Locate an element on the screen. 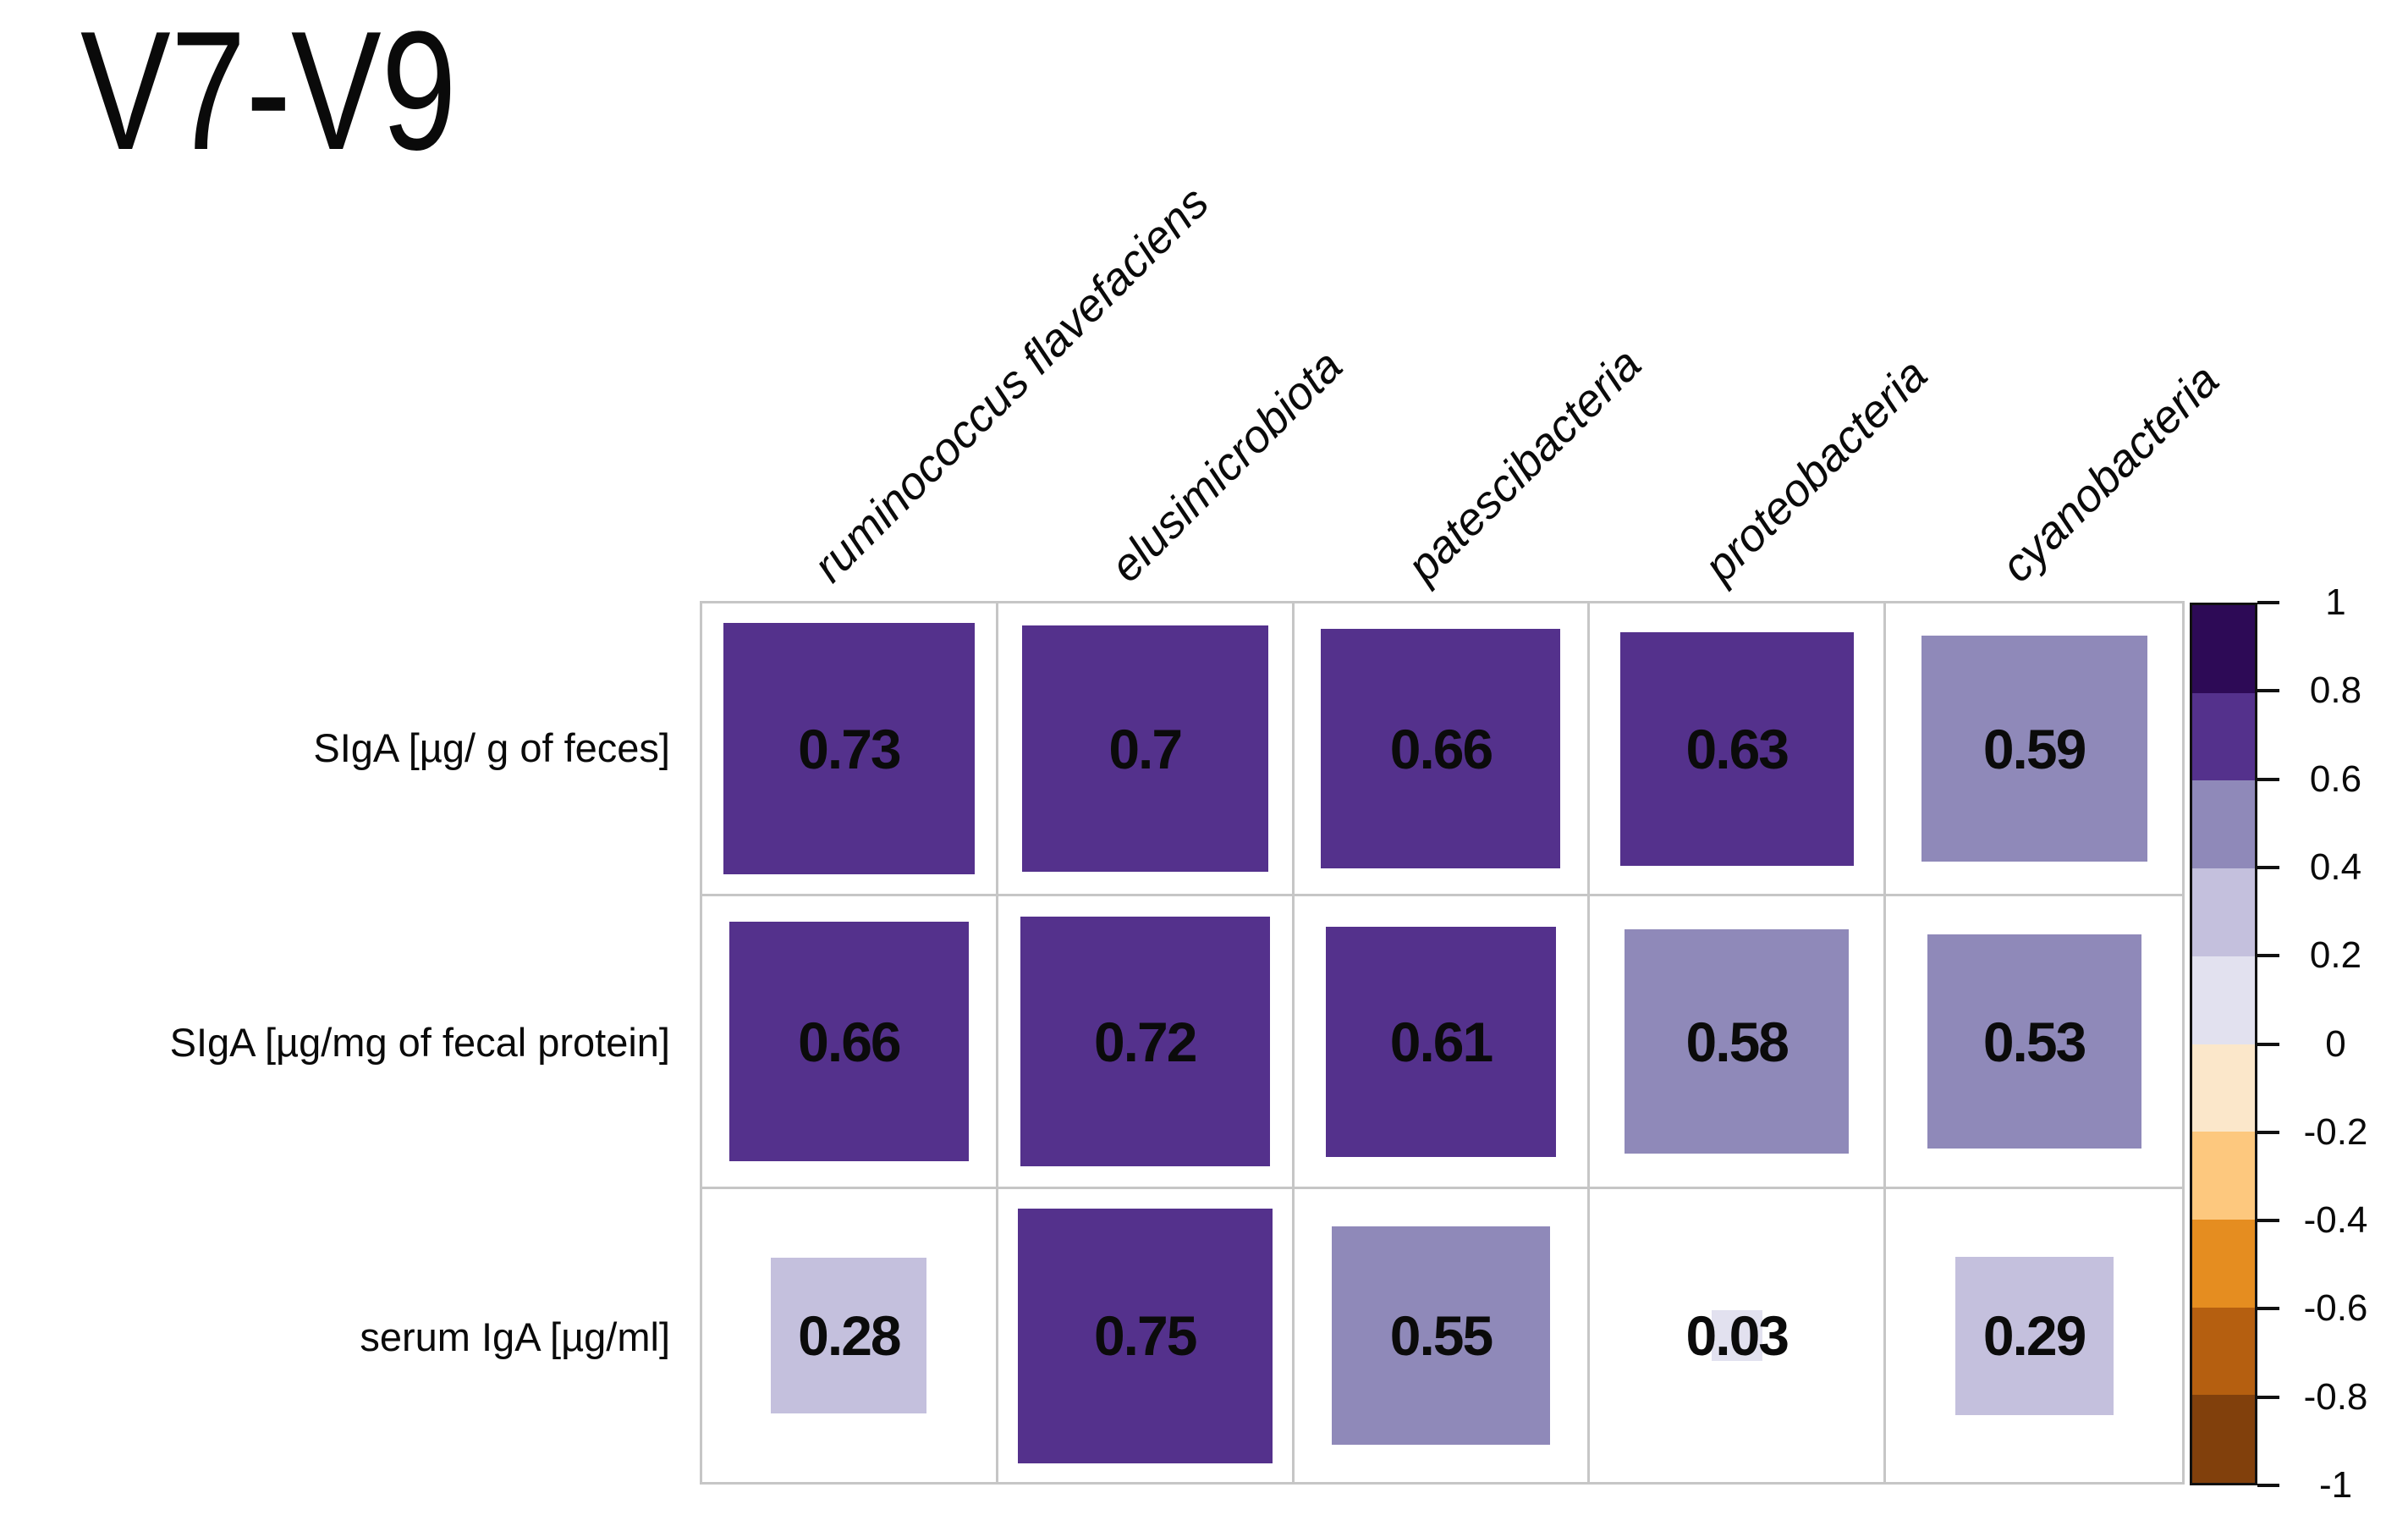 Image resolution: width=2408 pixels, height=1537 pixels. corr-coefficient: 0.63 is located at coordinates (1737, 748).